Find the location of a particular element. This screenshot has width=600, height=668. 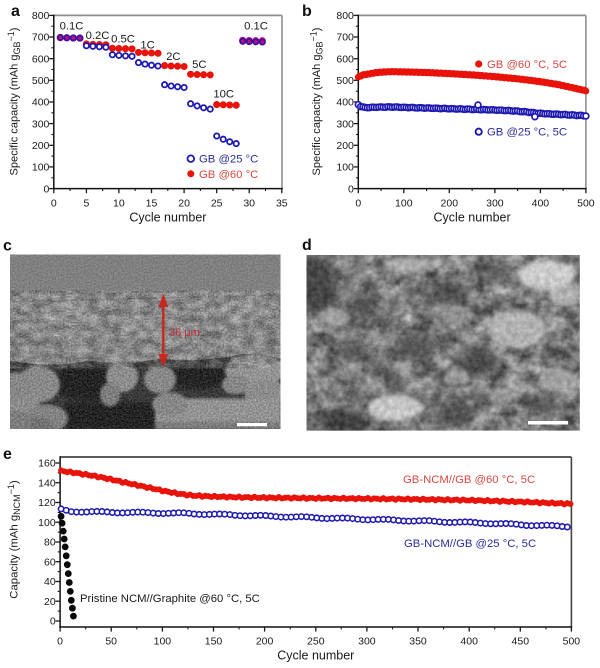

svg-text: 25 is located at coordinates (217, 203).